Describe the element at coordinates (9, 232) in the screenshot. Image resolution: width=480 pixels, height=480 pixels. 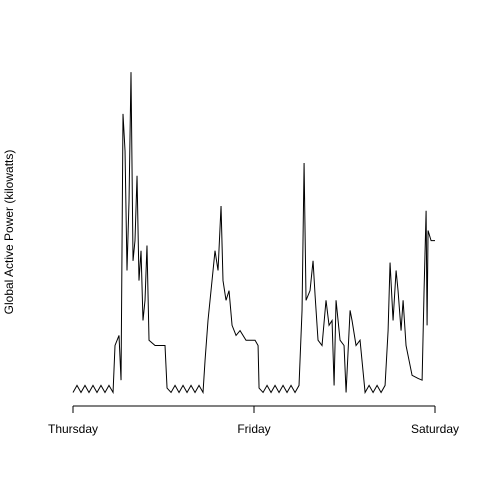
I see `y-axis-label: Global Active Power (kilowatts)` at that location.